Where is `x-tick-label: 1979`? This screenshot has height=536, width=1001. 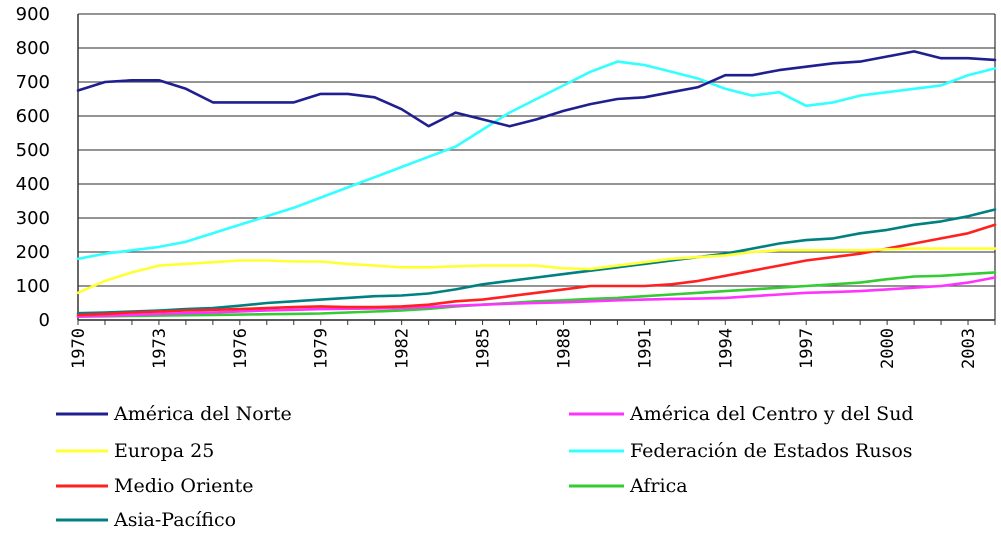 x-tick-label: 1979 is located at coordinates (322, 348).